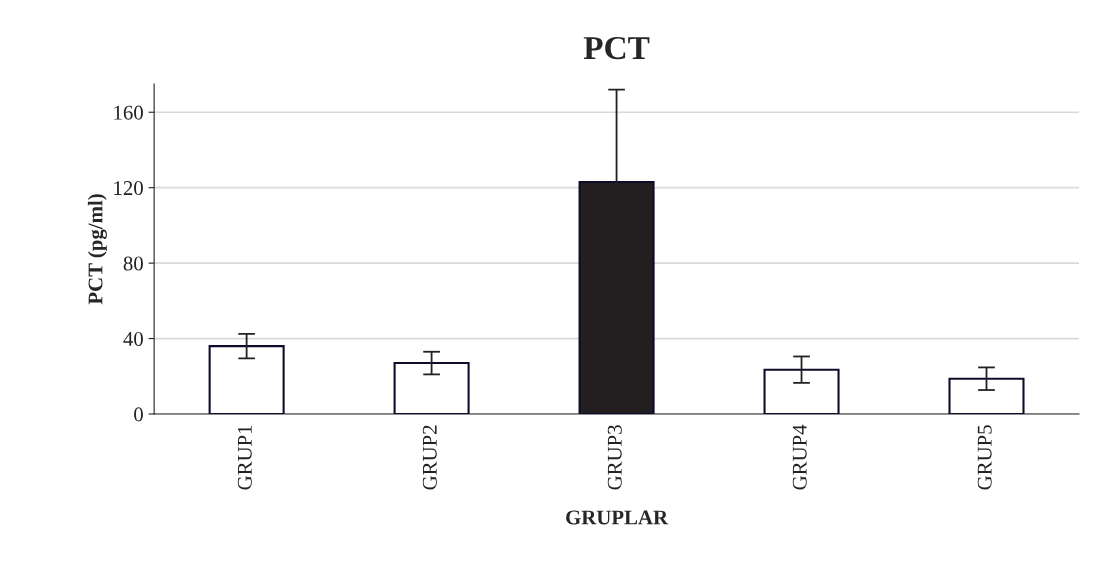  I want to click on chart-title: PCT, so click(616, 48).